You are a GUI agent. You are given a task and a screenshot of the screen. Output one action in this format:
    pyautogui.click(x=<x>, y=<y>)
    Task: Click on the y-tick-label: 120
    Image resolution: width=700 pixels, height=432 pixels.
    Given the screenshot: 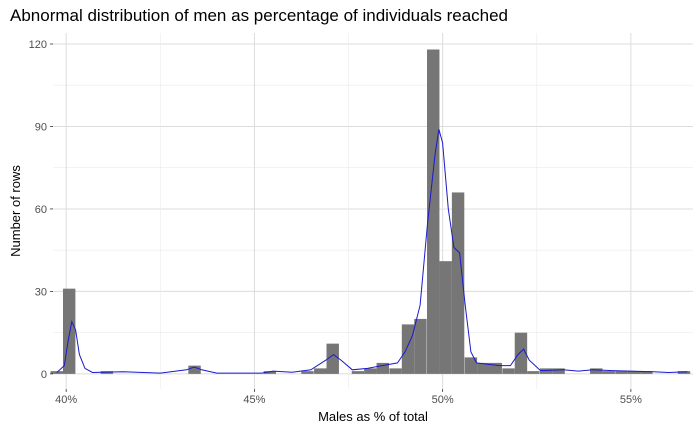 What is the action you would take?
    pyautogui.click(x=38, y=45)
    